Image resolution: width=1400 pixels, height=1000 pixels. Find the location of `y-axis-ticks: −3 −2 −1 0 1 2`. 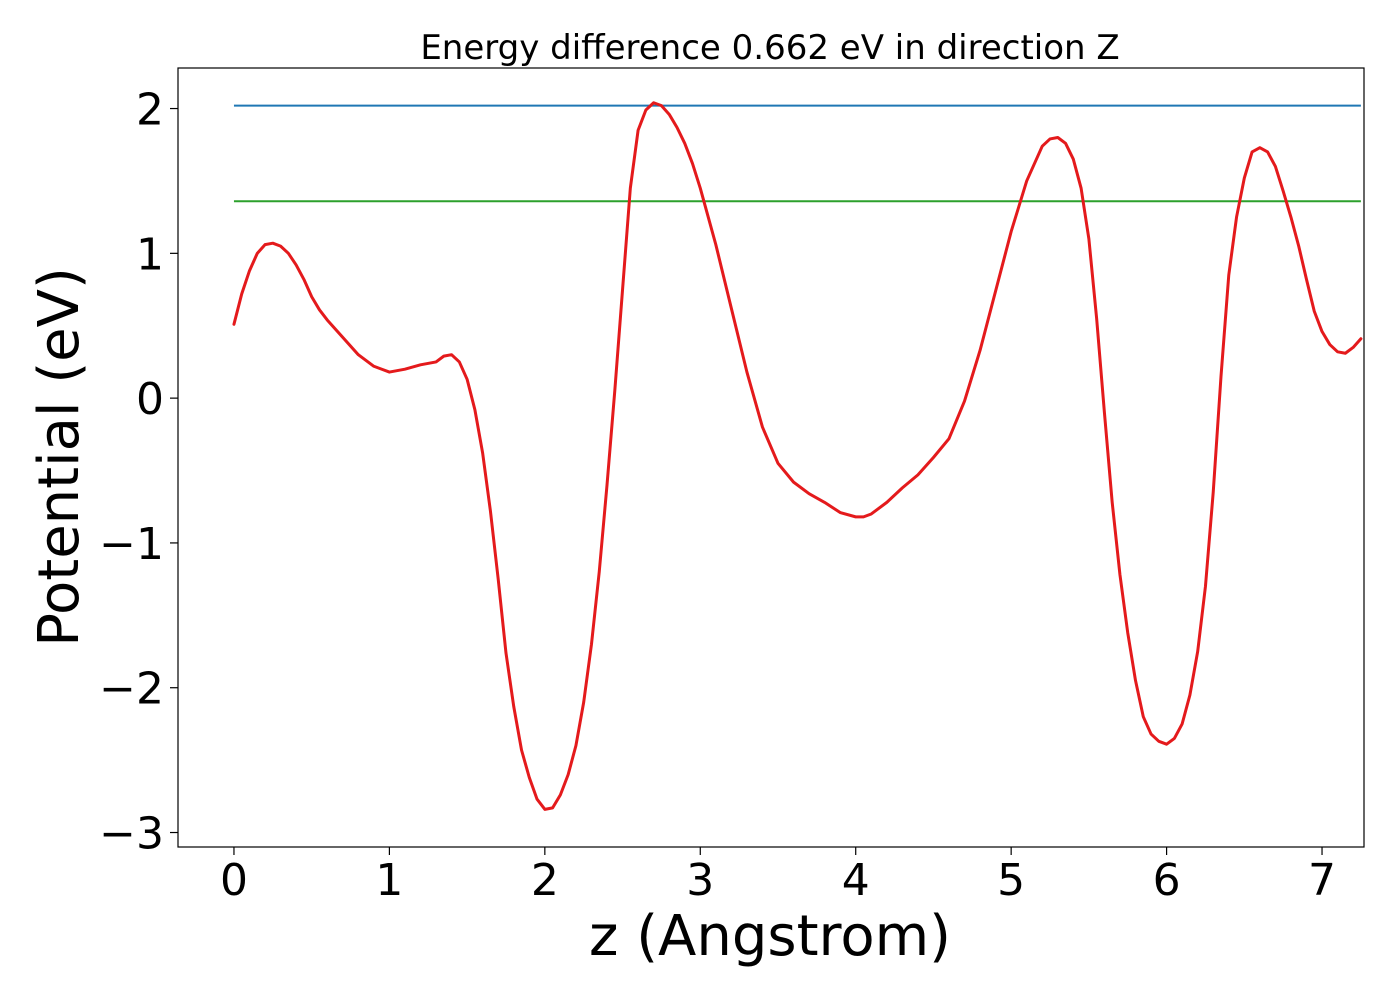

y-axis-ticks: −3 −2 −1 0 1 2 is located at coordinates (138, 472).